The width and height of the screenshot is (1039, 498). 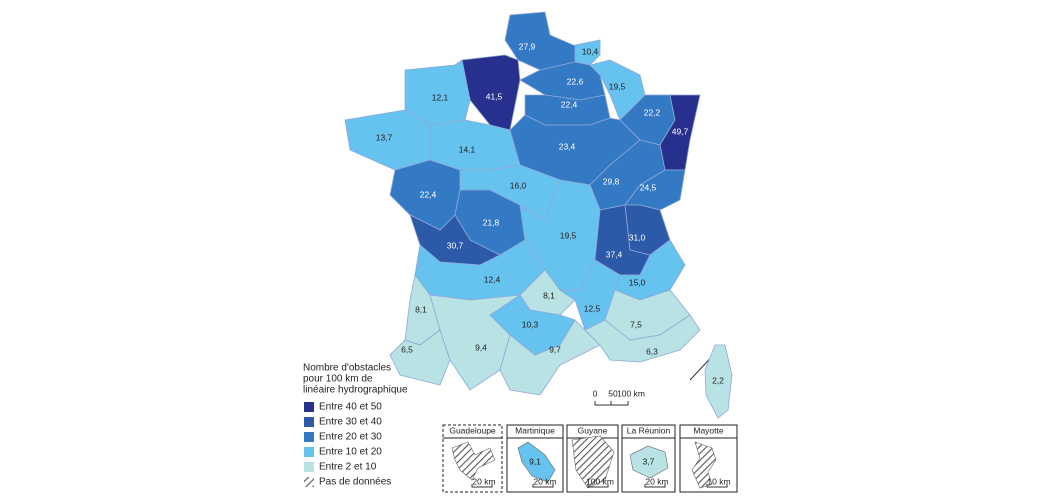 I want to click on inset-name: Mayotte, so click(x=708, y=430).